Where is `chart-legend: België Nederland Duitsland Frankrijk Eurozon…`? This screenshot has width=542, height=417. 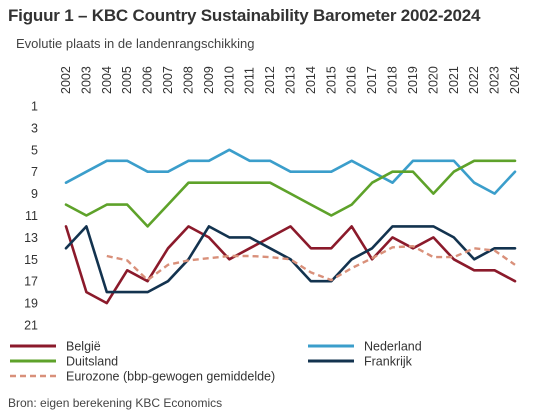 chart-legend: België Nederland Duitsland Frankrijk Eurozon… is located at coordinates (216, 362).